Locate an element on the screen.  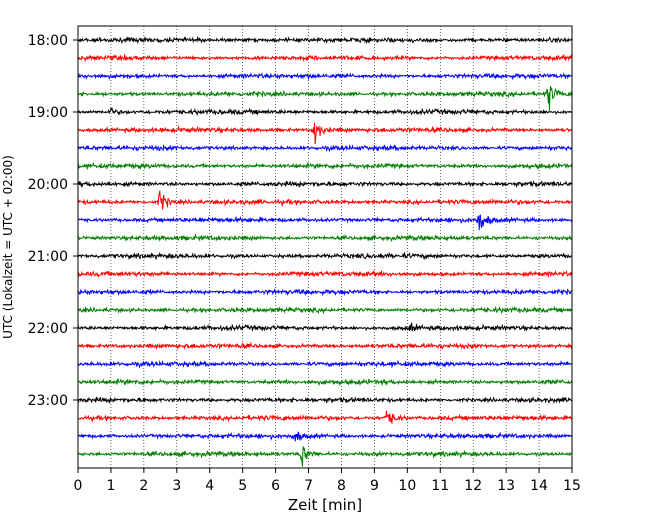
x-tick-label-10: 10 is located at coordinates (407, 486).